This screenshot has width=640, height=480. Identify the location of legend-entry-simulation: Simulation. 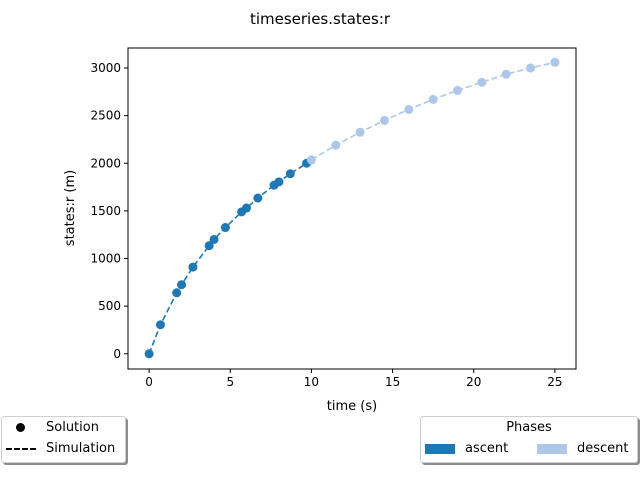
(60, 448).